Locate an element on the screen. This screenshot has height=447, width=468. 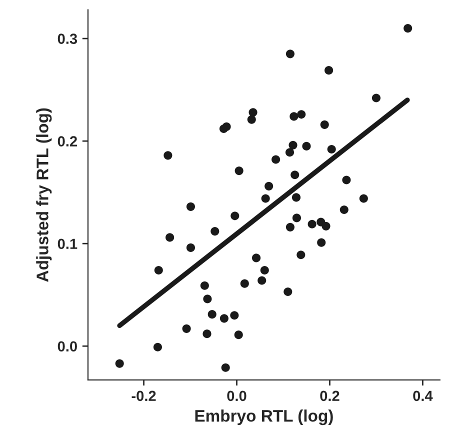
x-tick-label: -0.2 is located at coordinates (144, 396).